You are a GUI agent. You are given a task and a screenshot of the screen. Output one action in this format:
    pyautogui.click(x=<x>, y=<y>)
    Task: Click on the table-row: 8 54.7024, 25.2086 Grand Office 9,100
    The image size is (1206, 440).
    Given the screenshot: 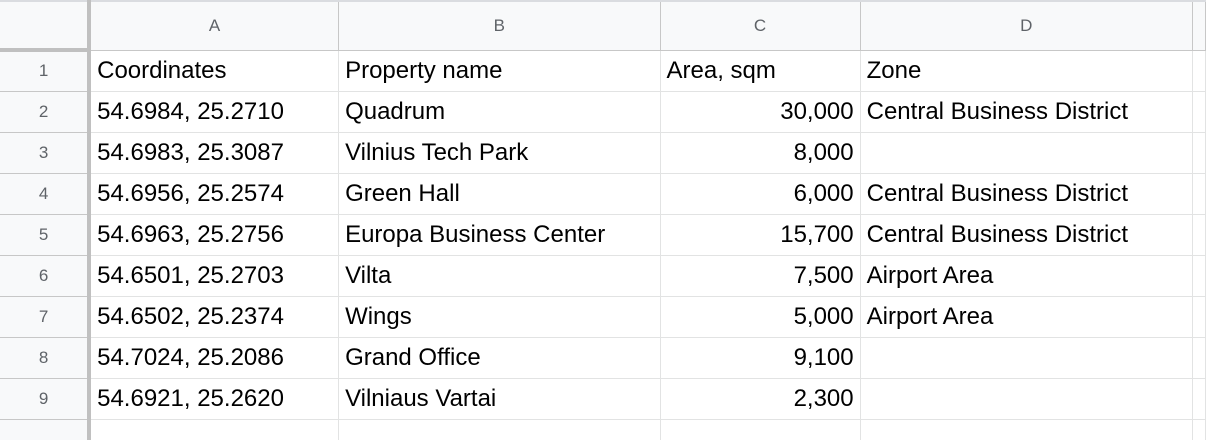 What is the action you would take?
    pyautogui.click(x=603, y=358)
    